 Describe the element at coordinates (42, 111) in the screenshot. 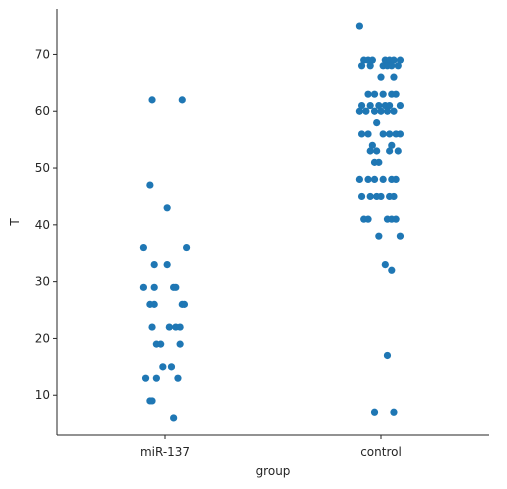

I see `y-tick-label: 60` at that location.